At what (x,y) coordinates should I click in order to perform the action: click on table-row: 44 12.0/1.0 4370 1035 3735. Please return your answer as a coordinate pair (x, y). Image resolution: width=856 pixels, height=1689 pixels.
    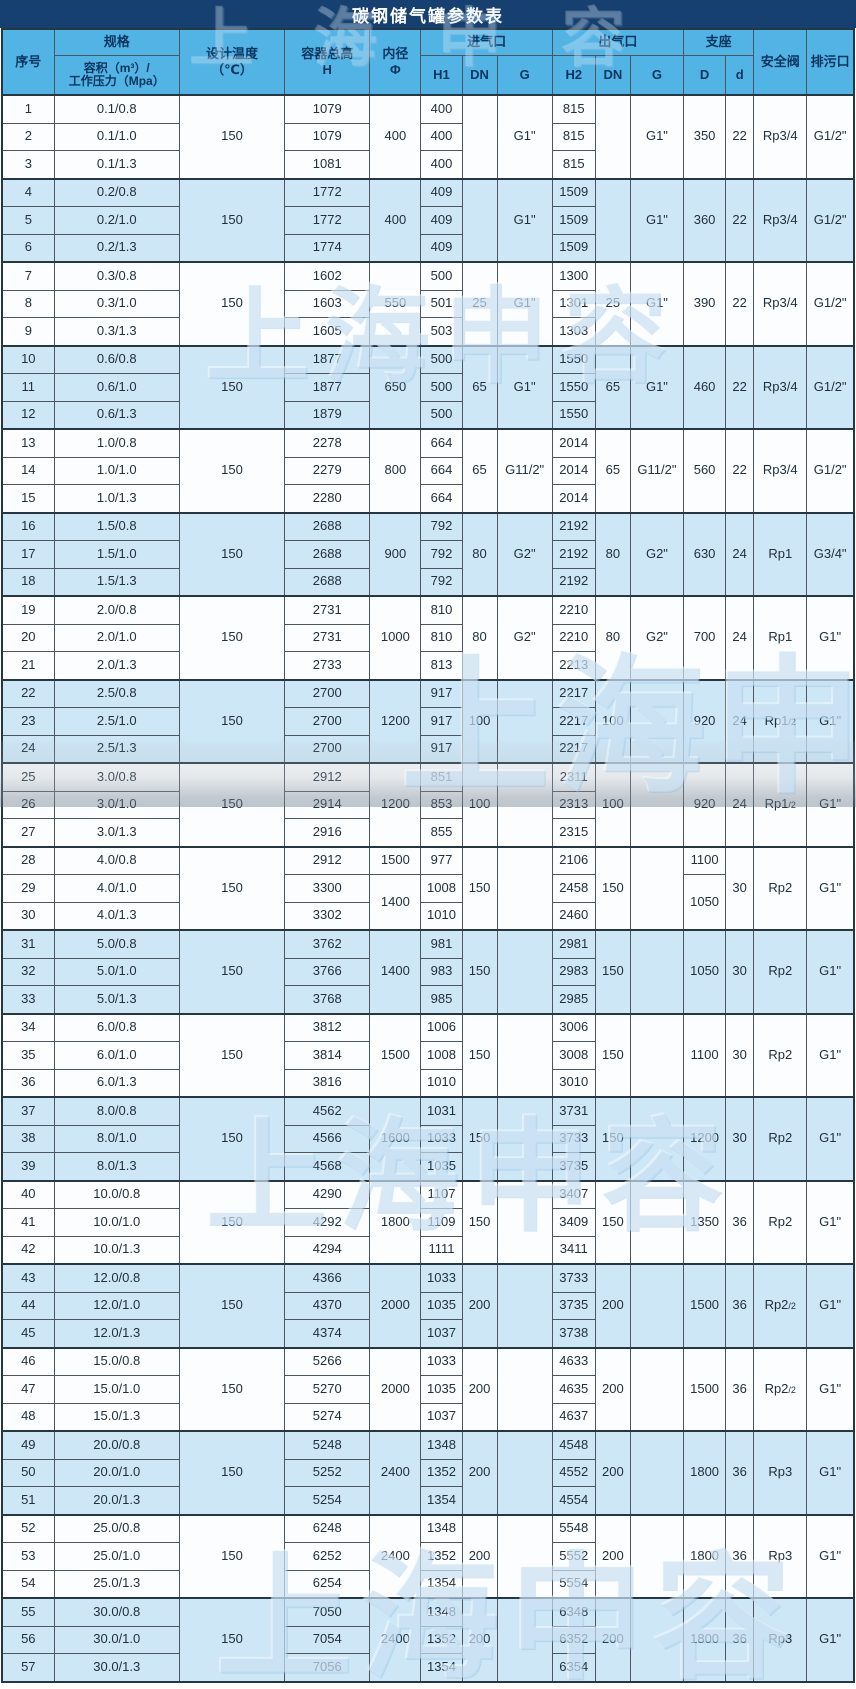
    Looking at the image, I should click on (427, 1305).